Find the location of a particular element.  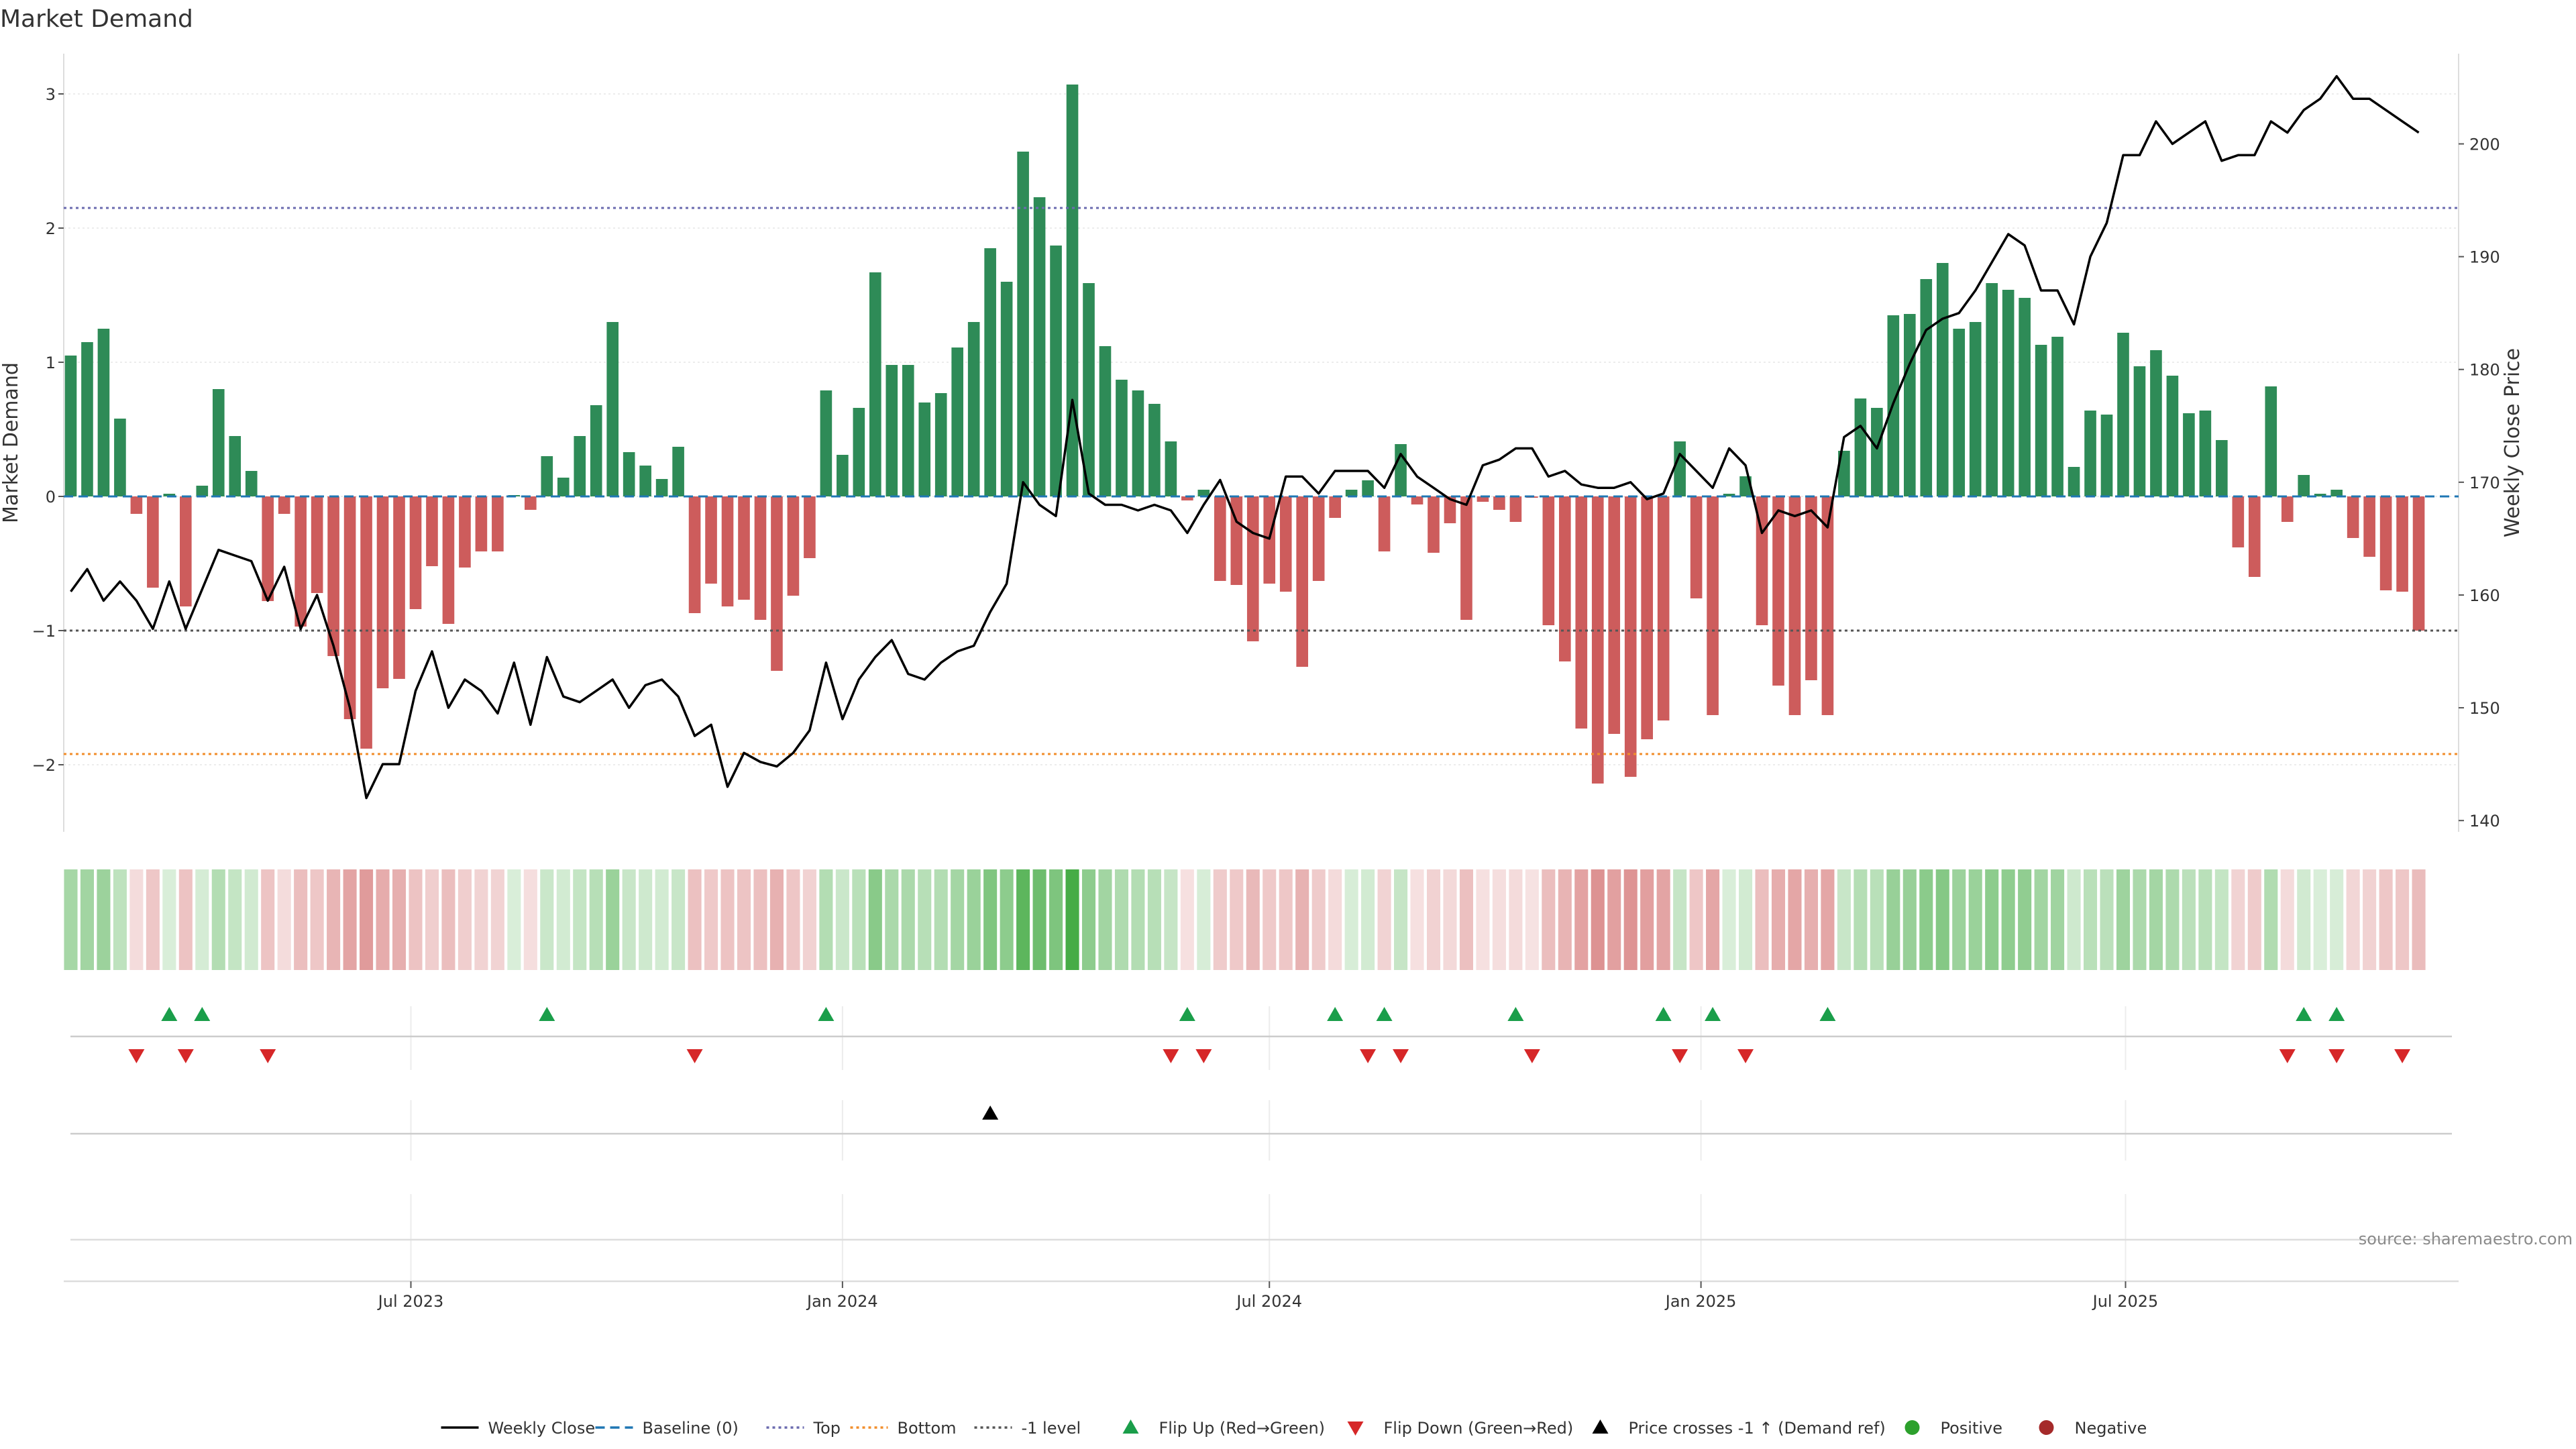

legend-label: Bottom is located at coordinates (927, 1428).